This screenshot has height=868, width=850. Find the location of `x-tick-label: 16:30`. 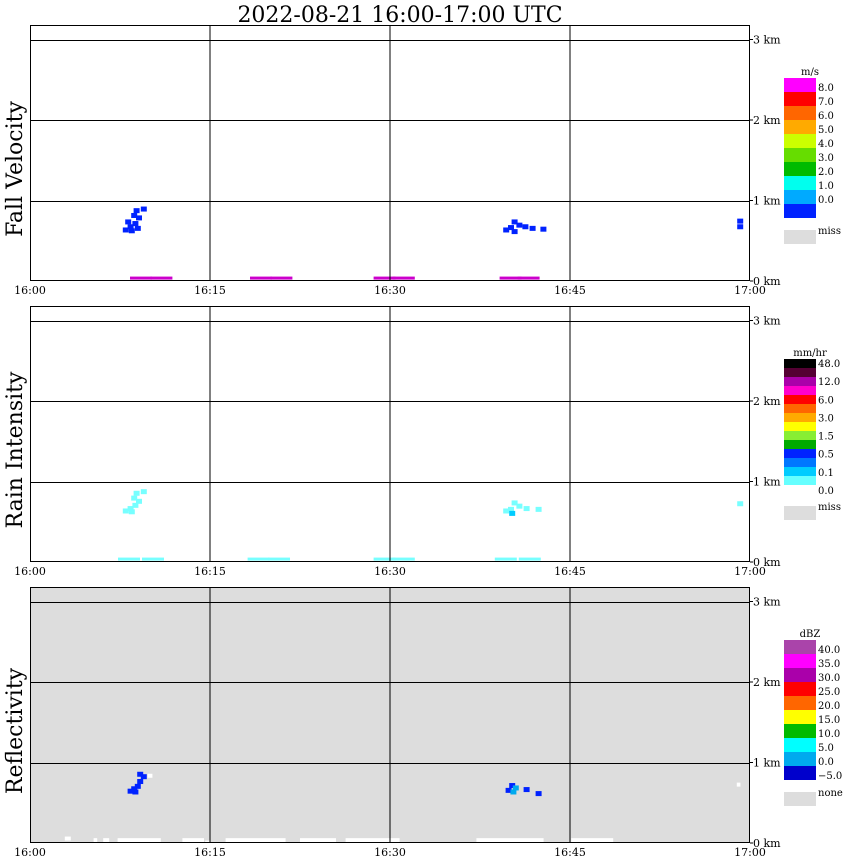

x-tick-label: 16:30 is located at coordinates (390, 852).